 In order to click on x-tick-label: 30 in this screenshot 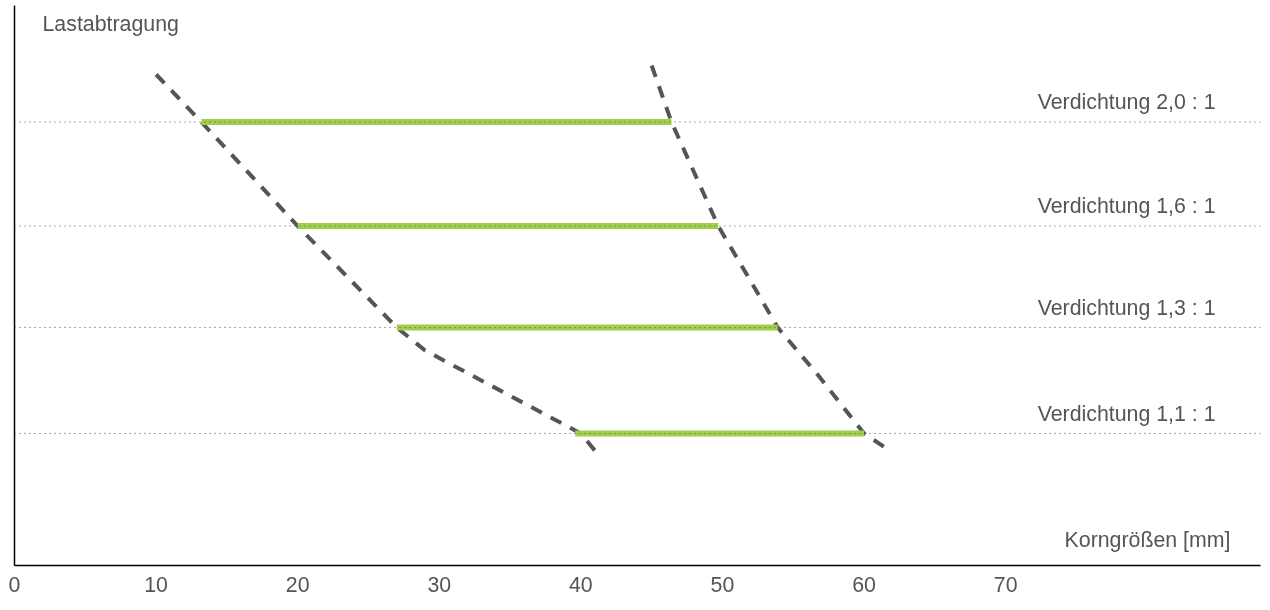, I will do `click(439, 584)`.